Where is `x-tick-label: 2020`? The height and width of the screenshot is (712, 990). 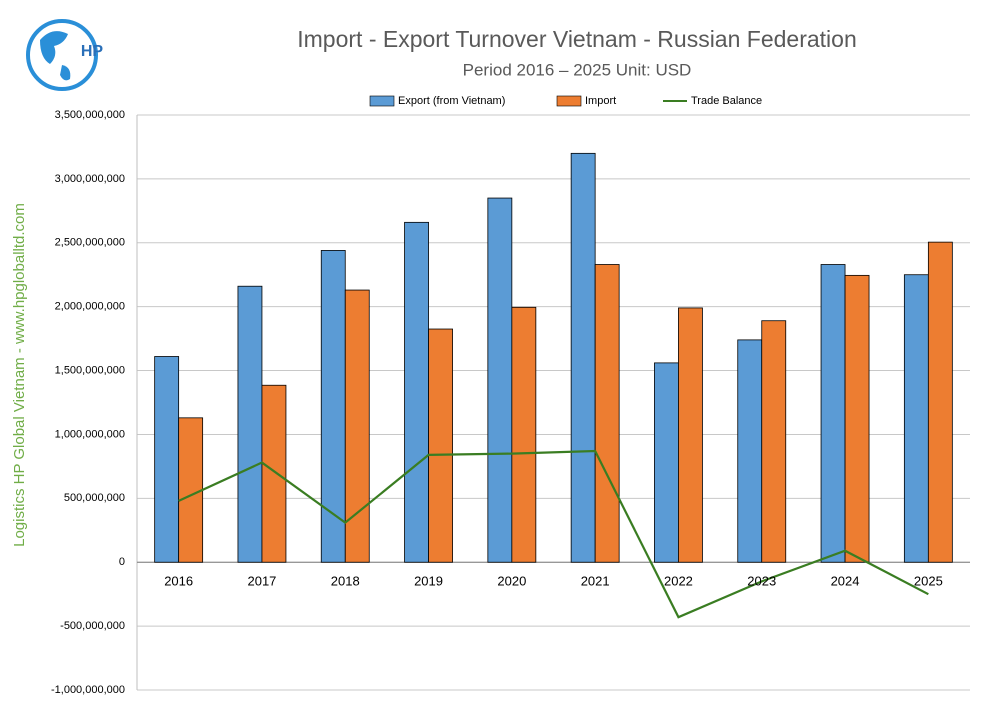
x-tick-label: 2020 is located at coordinates (511, 581).